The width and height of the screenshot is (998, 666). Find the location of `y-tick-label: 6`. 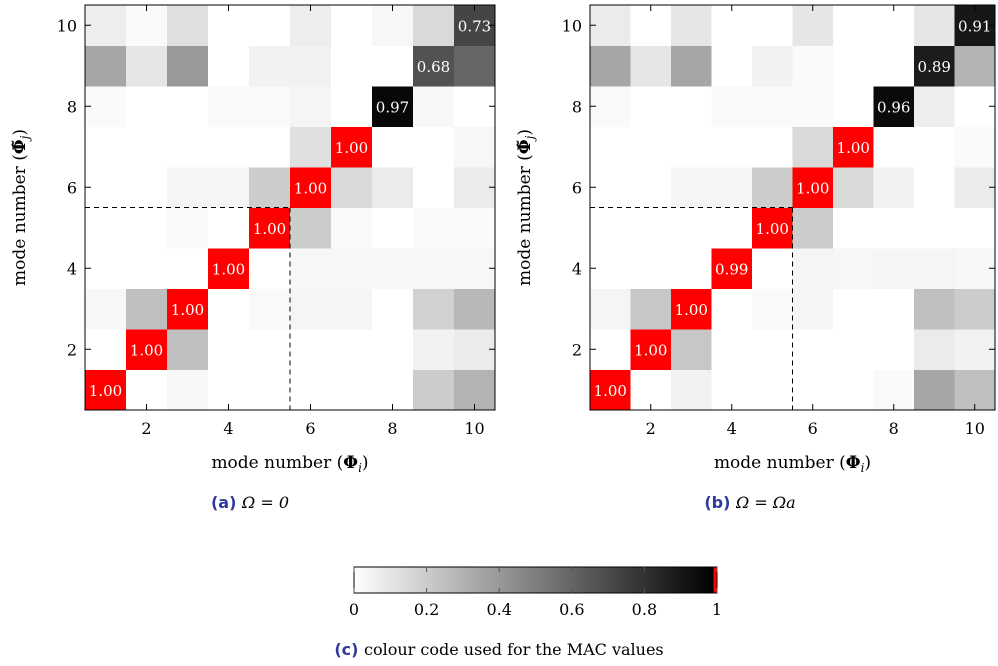

y-tick-label: 6 is located at coordinates (72, 187).